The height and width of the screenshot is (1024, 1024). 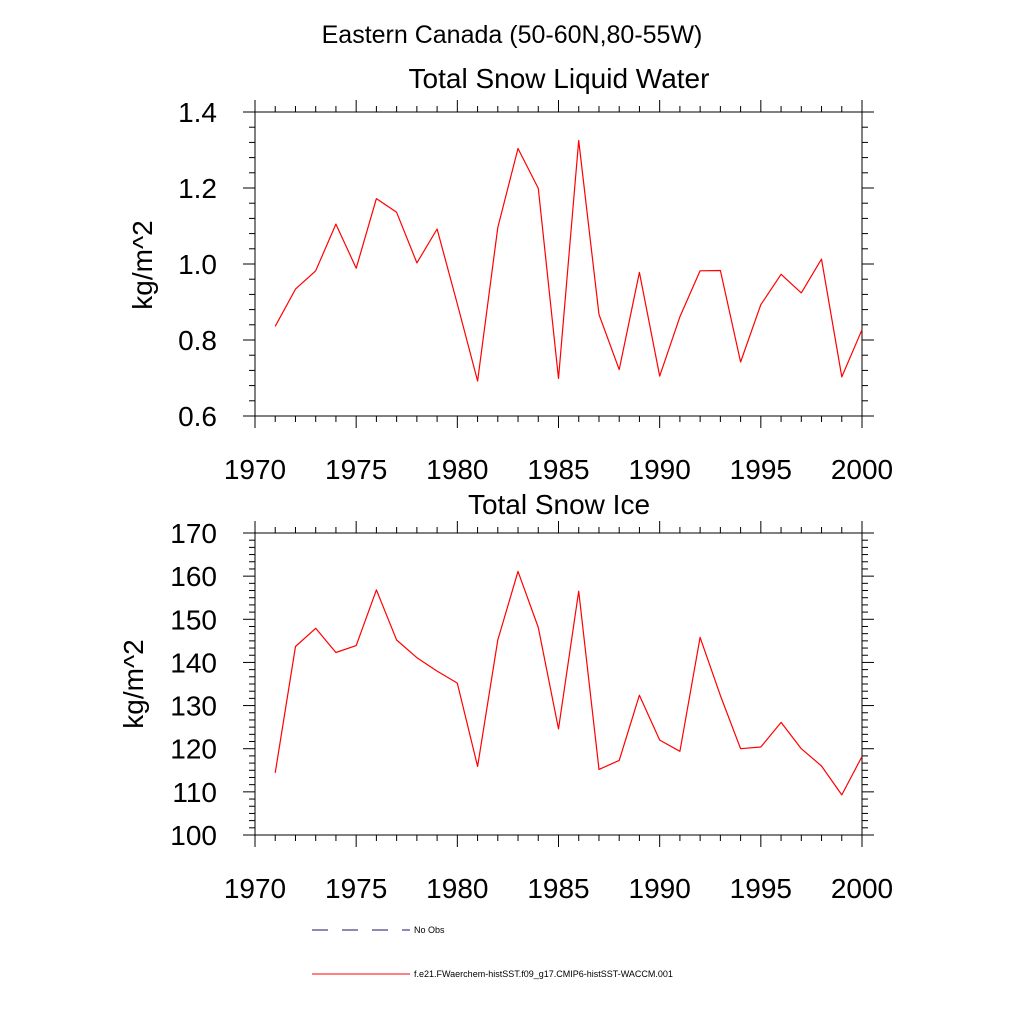 What do you see at coordinates (193, 835) in the screenshot?
I see `y-tick-label: 100` at bounding box center [193, 835].